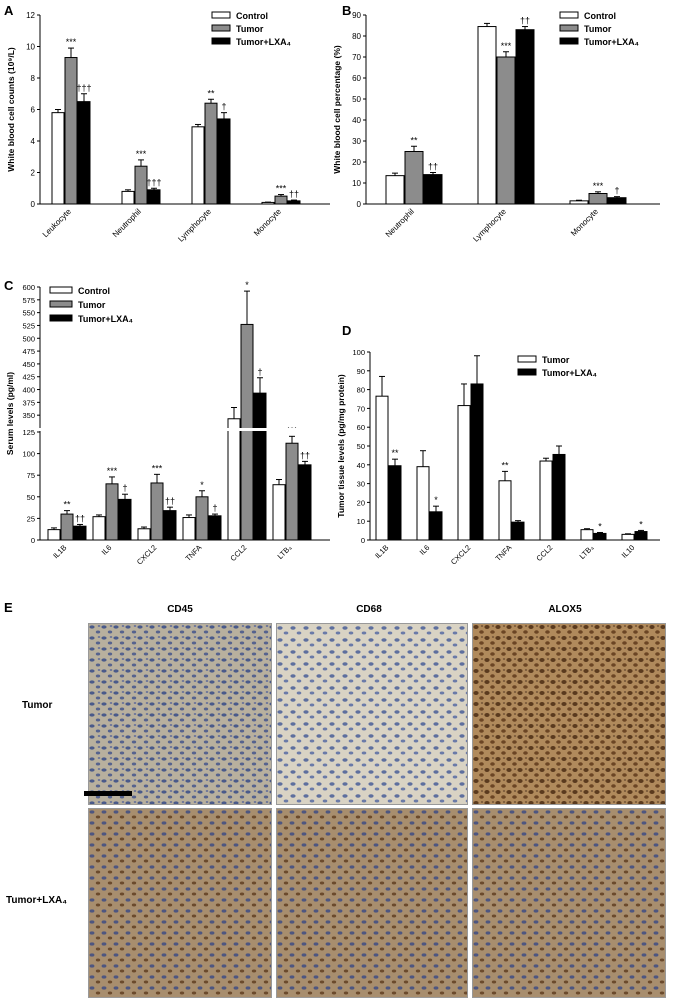 The height and width of the screenshot is (1008, 673). Describe the element at coordinates (28, 402) in the screenshot. I see `y-tick-label: 375` at that location.